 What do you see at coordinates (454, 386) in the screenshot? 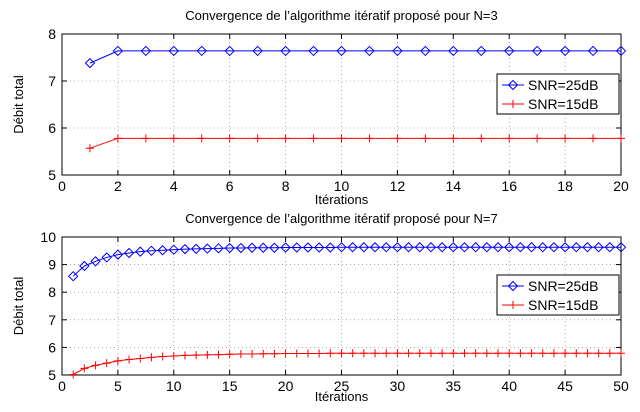
I see `x-tick-label: 35` at bounding box center [454, 386].